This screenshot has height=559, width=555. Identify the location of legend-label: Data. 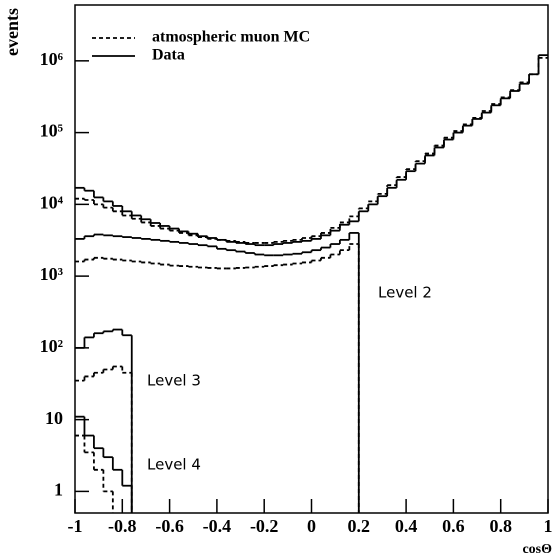
(168, 55).